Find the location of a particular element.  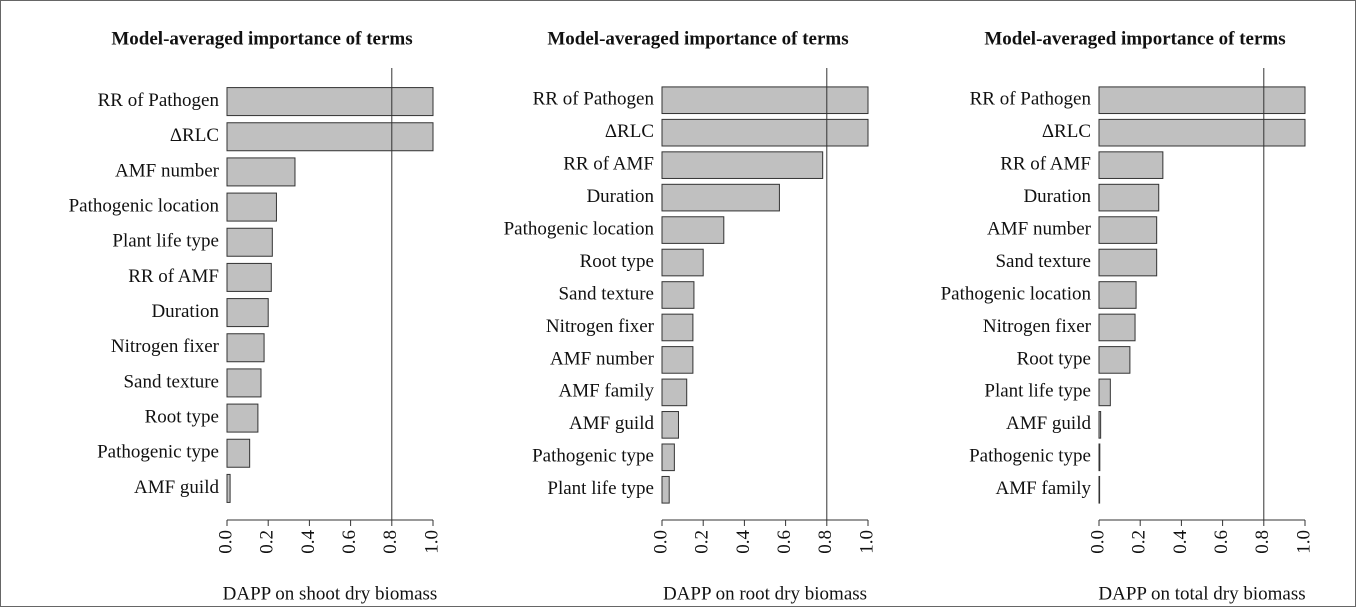

x-axis-label: DAPP on total dry biomass is located at coordinates (1201, 593).